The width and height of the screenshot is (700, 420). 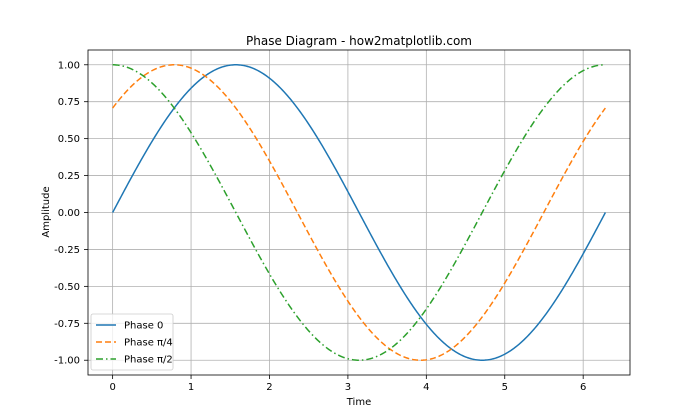 I want to click on legend-label-3: Phase π/2, so click(x=148, y=360).